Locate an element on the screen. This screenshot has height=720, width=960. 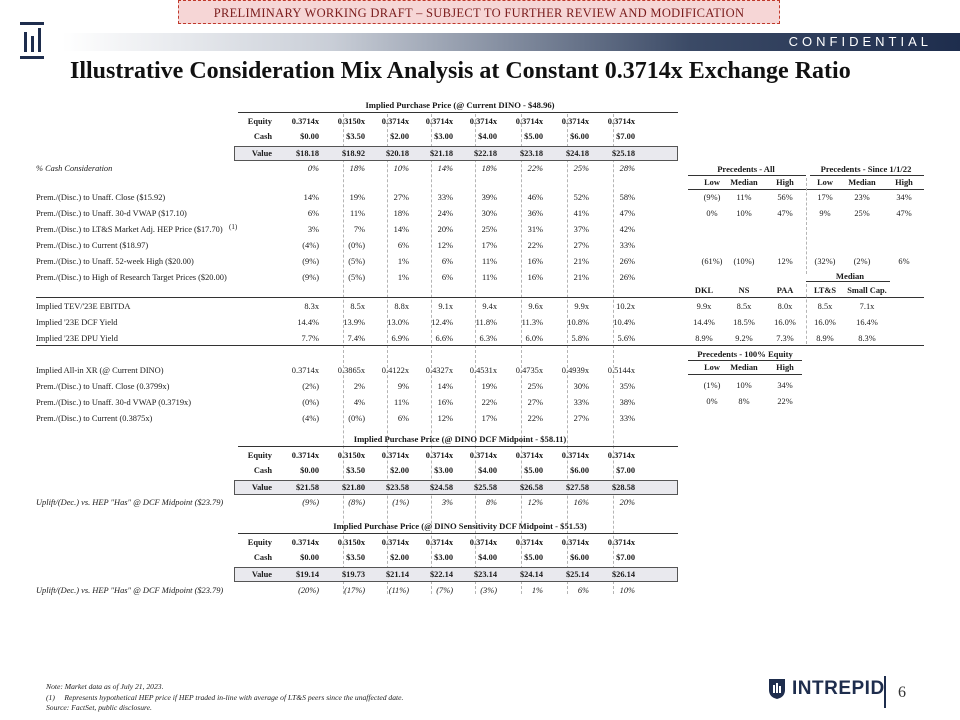
multiple-row-cell: 11.8% is located at coordinates (486, 322).